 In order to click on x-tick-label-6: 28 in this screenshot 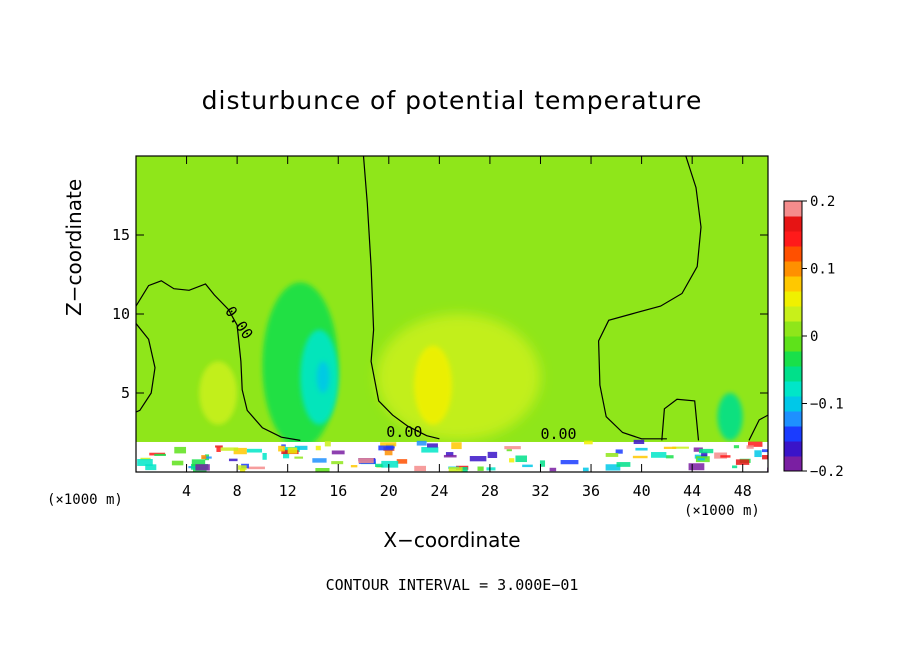, I will do `click(490, 491)`.